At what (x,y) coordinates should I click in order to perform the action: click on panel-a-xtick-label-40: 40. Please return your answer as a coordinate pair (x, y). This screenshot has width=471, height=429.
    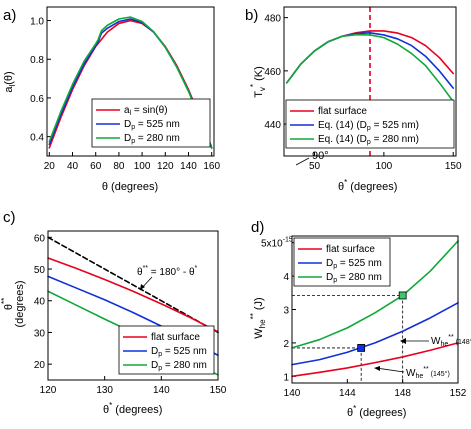
    Looking at the image, I should click on (73, 166).